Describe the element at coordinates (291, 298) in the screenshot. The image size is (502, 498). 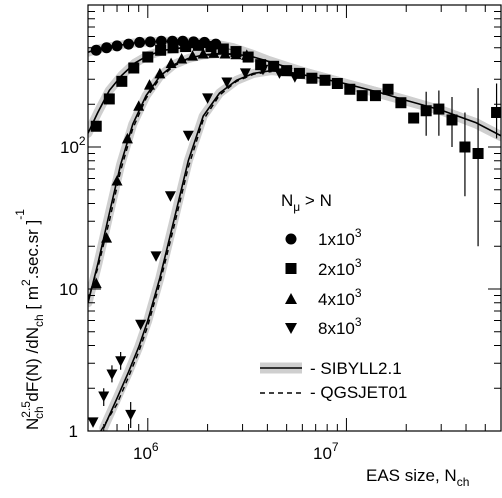
I see `legend-marker-triangle-up` at that location.